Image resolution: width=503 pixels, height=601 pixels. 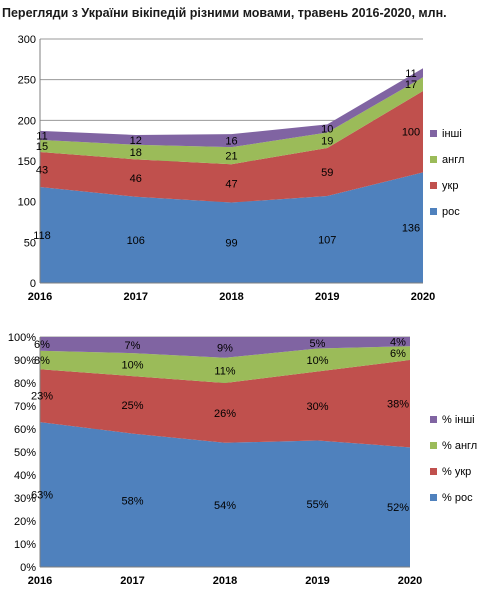 I want to click on chart2-data-label: 30%, so click(x=317, y=407).